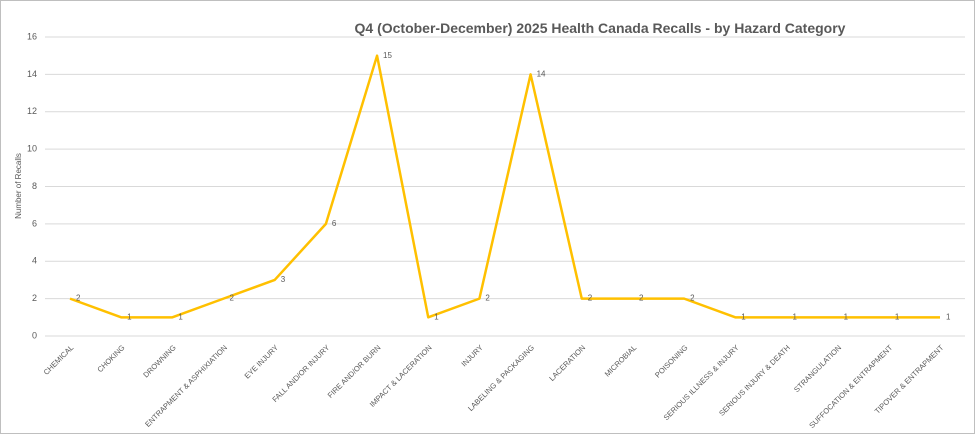  Describe the element at coordinates (32, 149) in the screenshot. I see `y-tick-label: 10` at that location.